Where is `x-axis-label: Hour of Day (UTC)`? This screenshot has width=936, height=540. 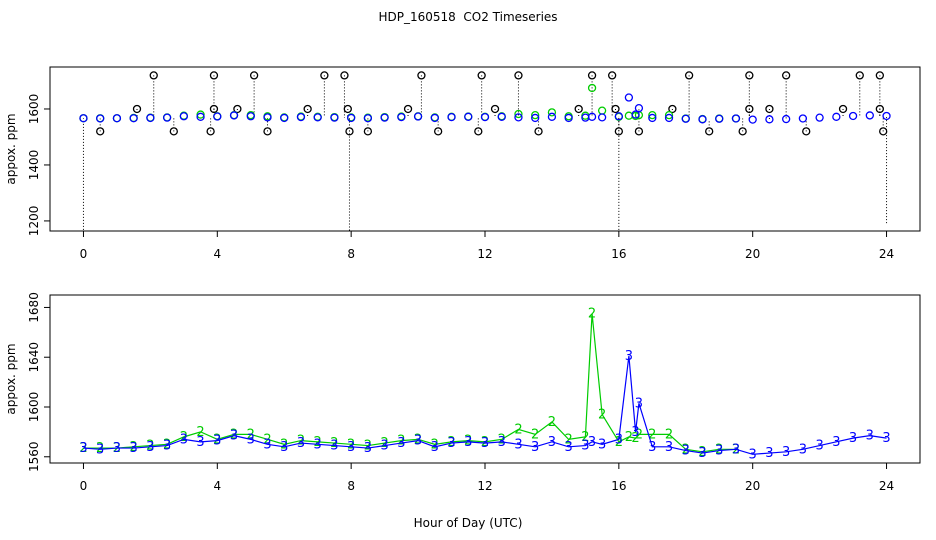
x-axis-label: Hour of Day (UTC) is located at coordinates (468, 523).